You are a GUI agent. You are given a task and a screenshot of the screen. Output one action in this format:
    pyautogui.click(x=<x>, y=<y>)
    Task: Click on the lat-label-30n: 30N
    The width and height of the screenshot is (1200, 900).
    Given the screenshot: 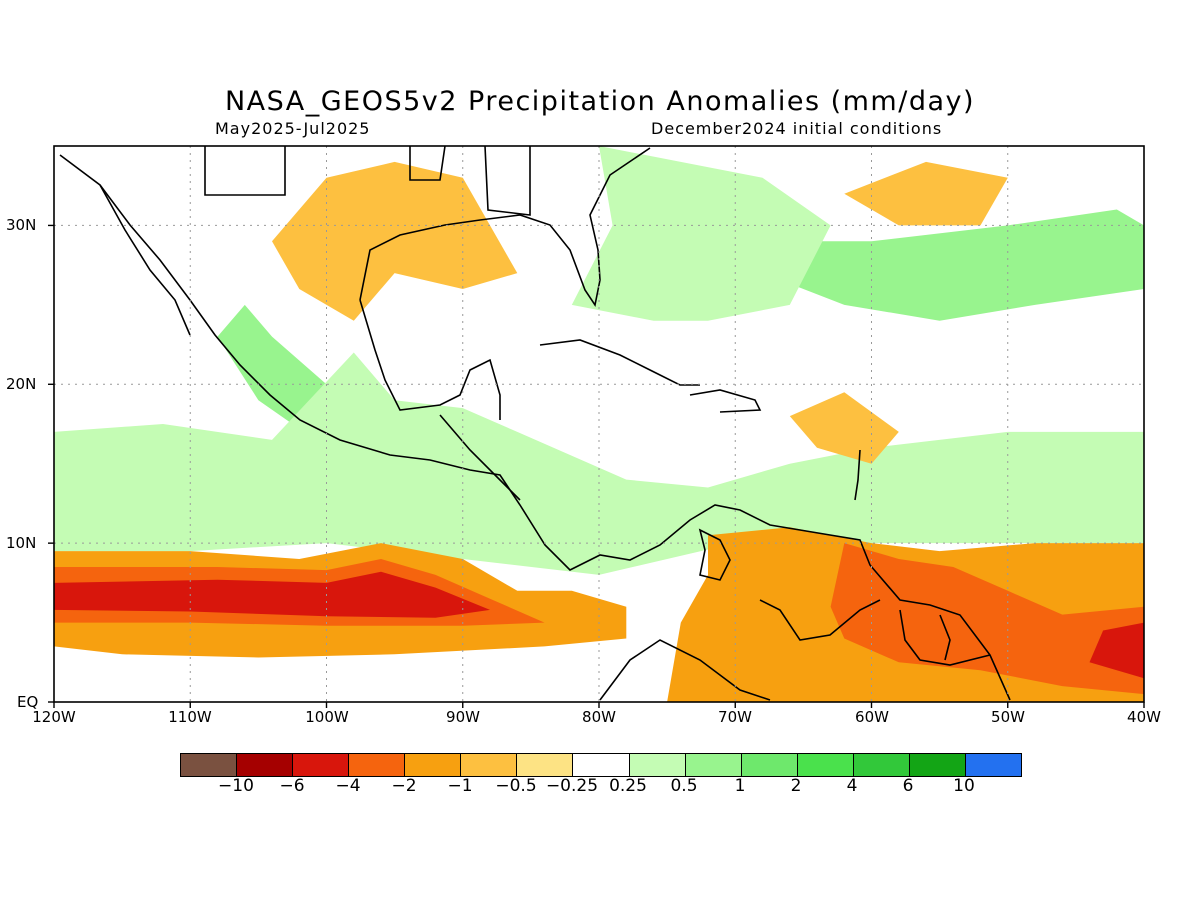 What is the action you would take?
    pyautogui.click(x=21, y=225)
    